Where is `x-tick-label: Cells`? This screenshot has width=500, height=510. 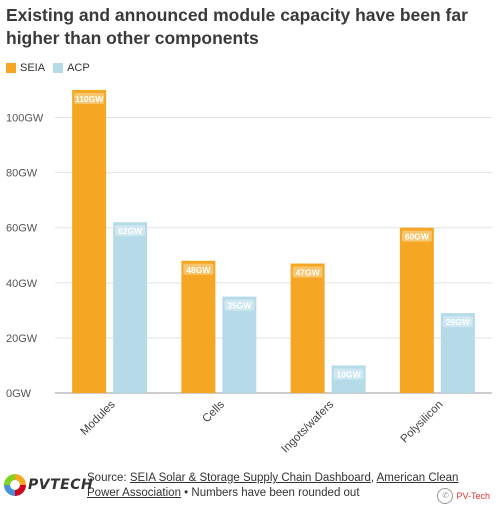
x-tick-label: Cells is located at coordinates (213, 411).